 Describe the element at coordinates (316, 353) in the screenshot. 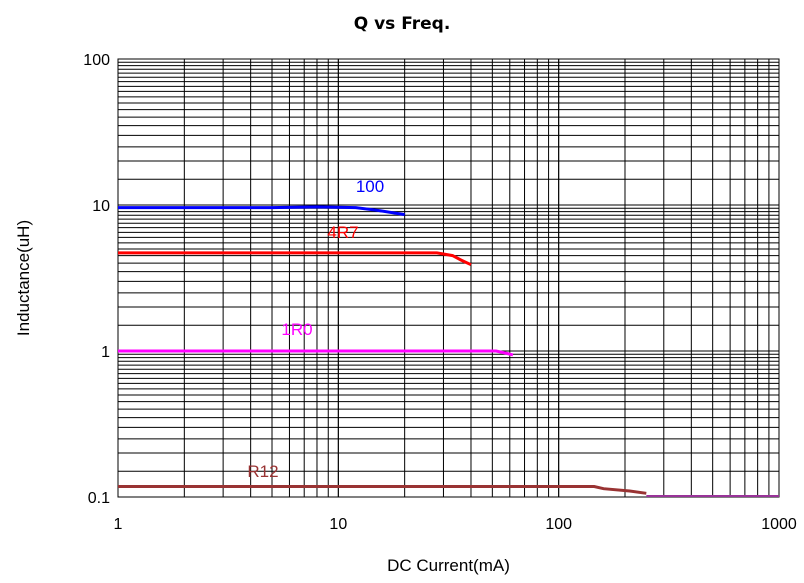

I see `series-line-1r0` at that location.